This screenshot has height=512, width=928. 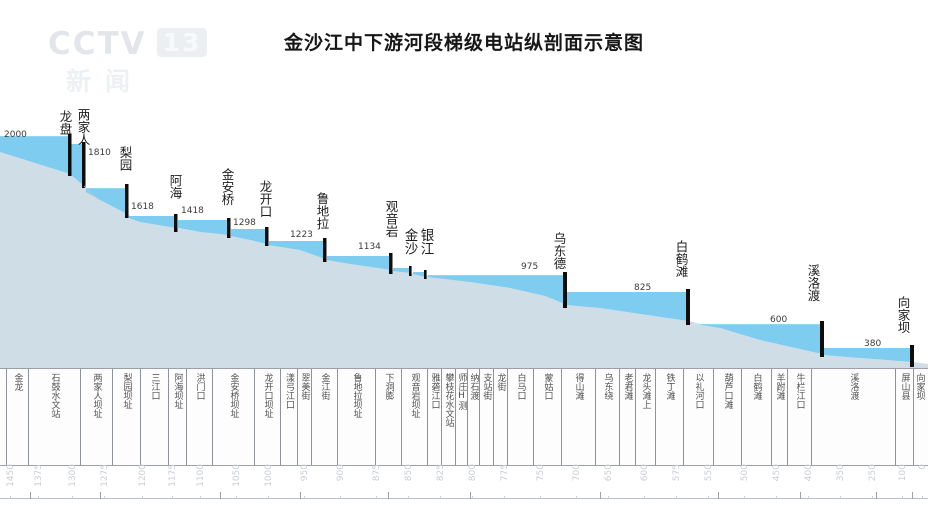 I want to click on axis-tick-label: 950, so click(x=305, y=473).